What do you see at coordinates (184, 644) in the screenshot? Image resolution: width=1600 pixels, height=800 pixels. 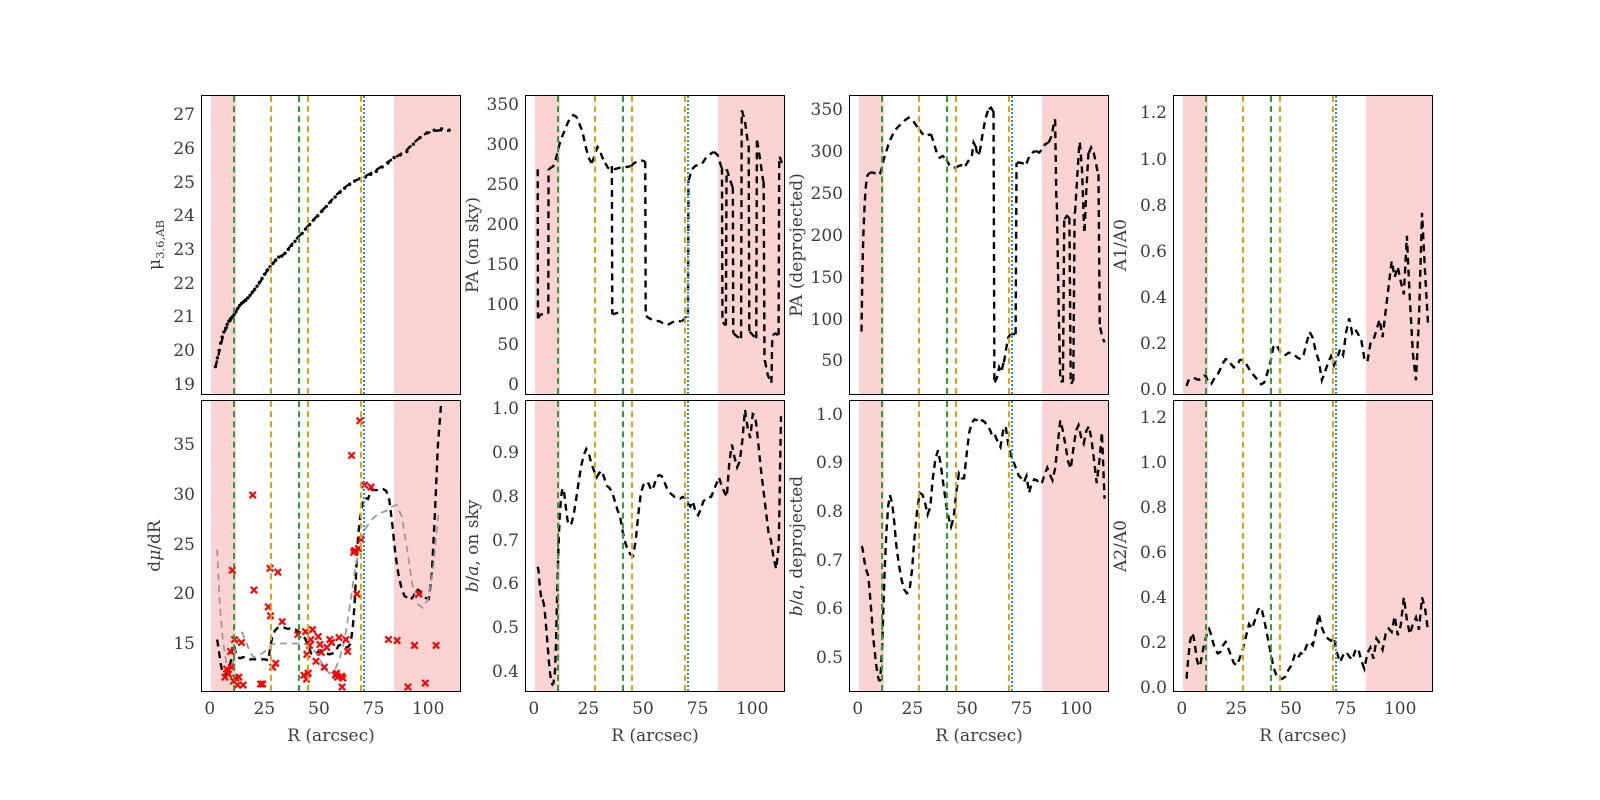 I see `y-tick-label: 15` at bounding box center [184, 644].